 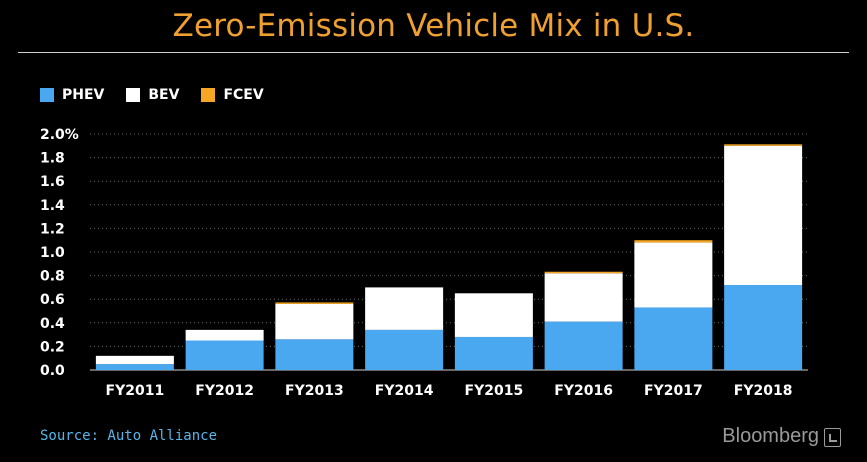 What do you see at coordinates (494, 391) in the screenshot?
I see `x-tick-label: FY2015` at bounding box center [494, 391].